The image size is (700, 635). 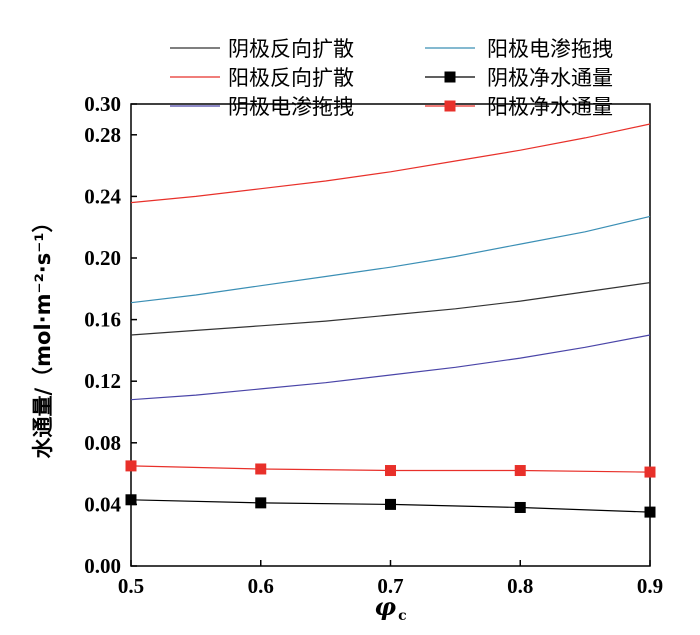 What do you see at coordinates (102, 566) in the screenshot?
I see `y-tick-label: 0.00` at bounding box center [102, 566].